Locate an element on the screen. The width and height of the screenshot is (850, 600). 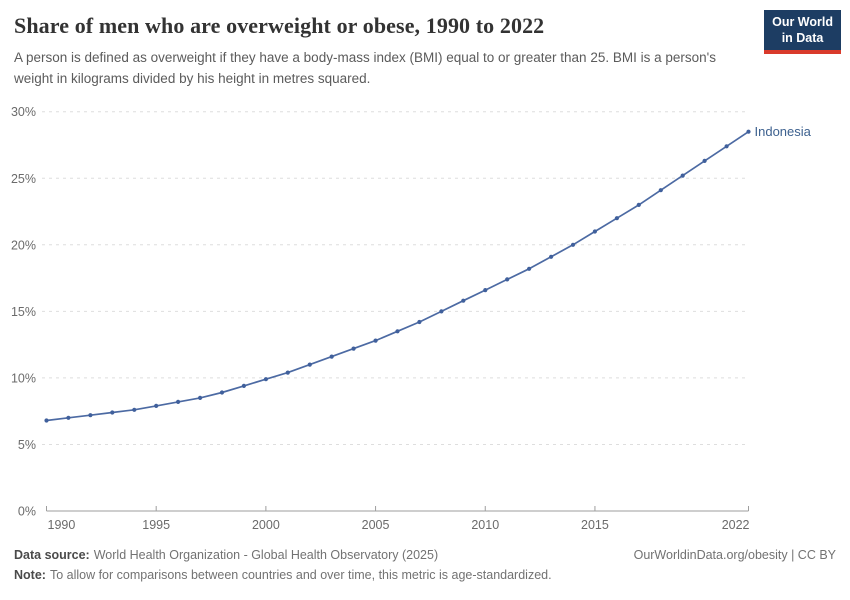
y-tick-label: 15% is located at coordinates (23, 312).